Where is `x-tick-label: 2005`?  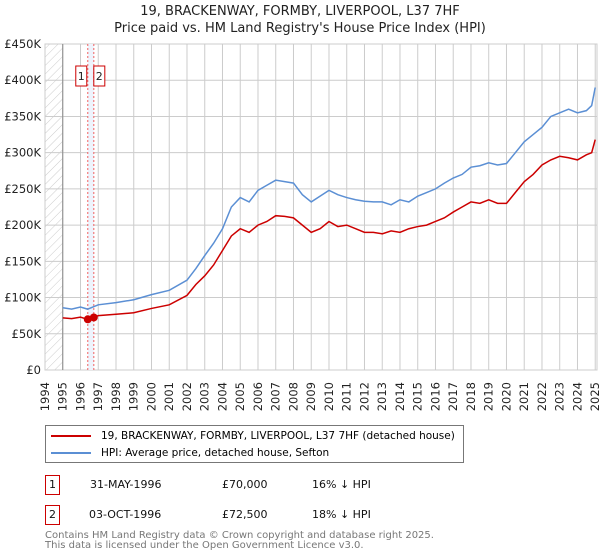
x-tick-label: 2005 is located at coordinates (240, 396).